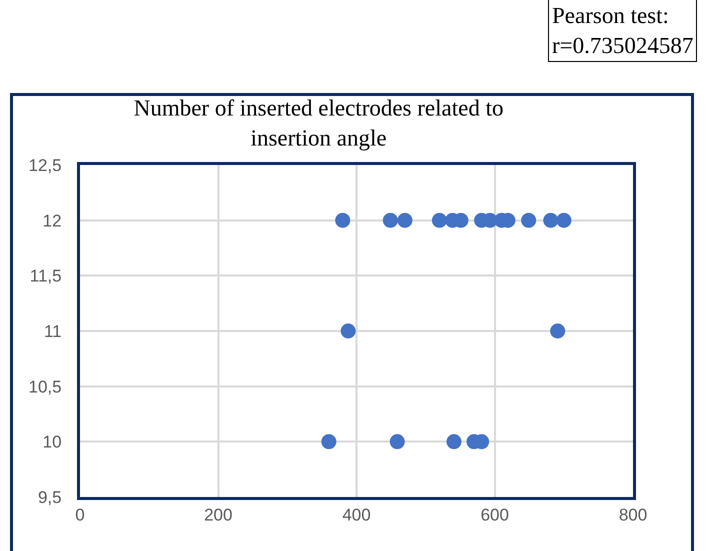 The height and width of the screenshot is (551, 708). I want to click on y-tick-label: 12, so click(52, 220).